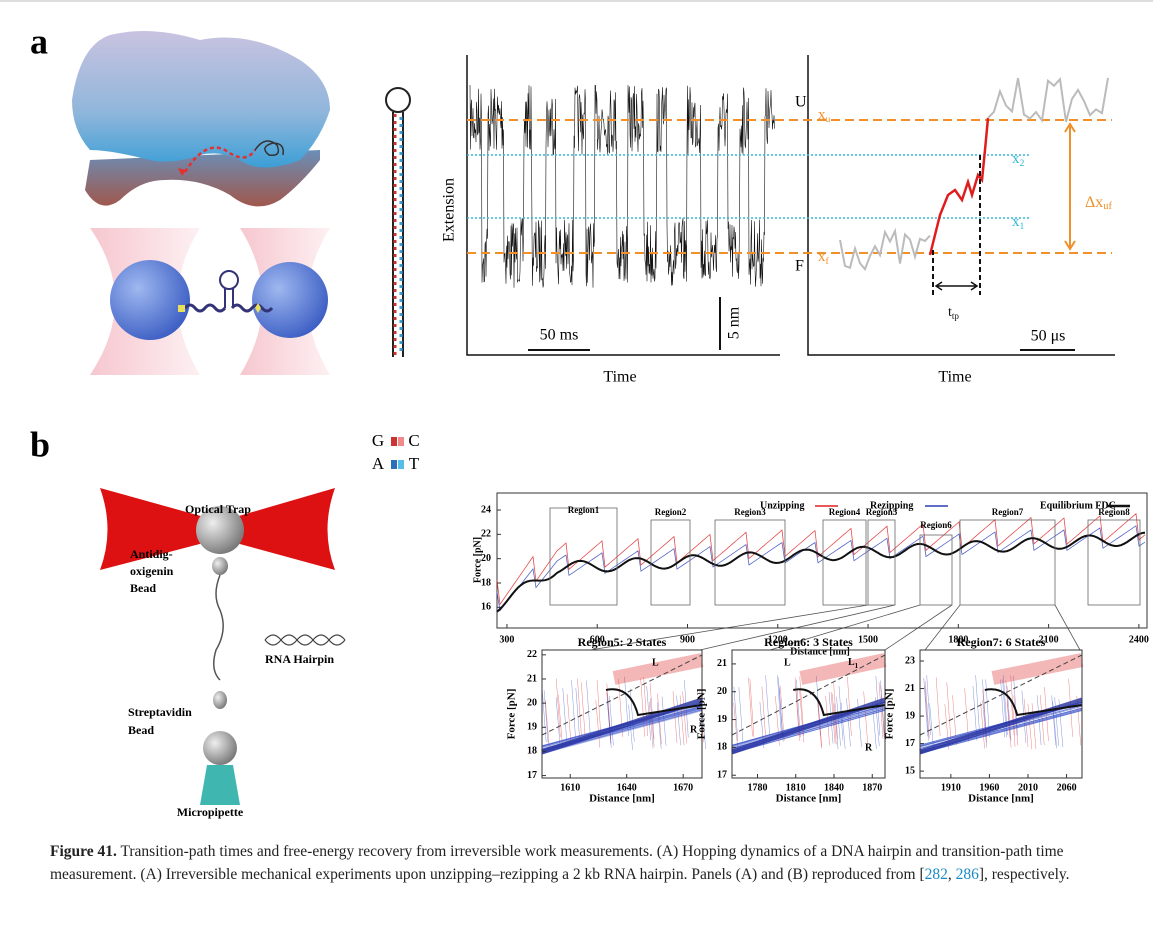 Image resolution: width=1153 pixels, height=948 pixels. Describe the element at coordinates (1022, 226) in the screenshot. I see `sub-text: 1` at that location.